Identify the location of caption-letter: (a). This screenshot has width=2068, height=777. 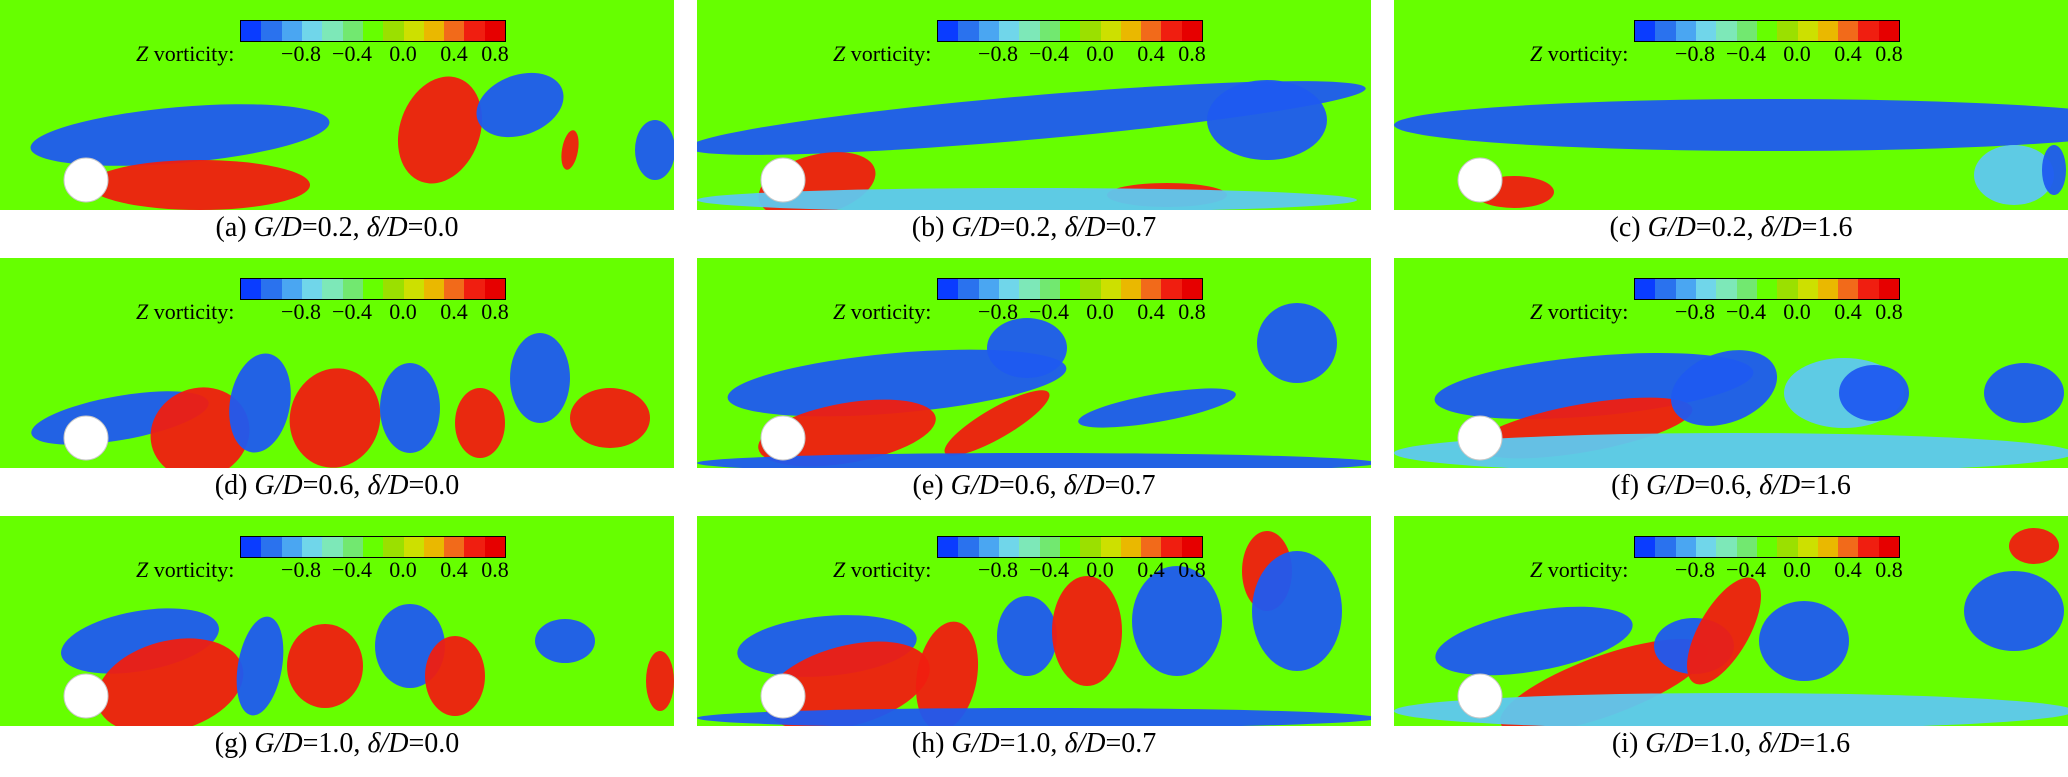
(234, 227).